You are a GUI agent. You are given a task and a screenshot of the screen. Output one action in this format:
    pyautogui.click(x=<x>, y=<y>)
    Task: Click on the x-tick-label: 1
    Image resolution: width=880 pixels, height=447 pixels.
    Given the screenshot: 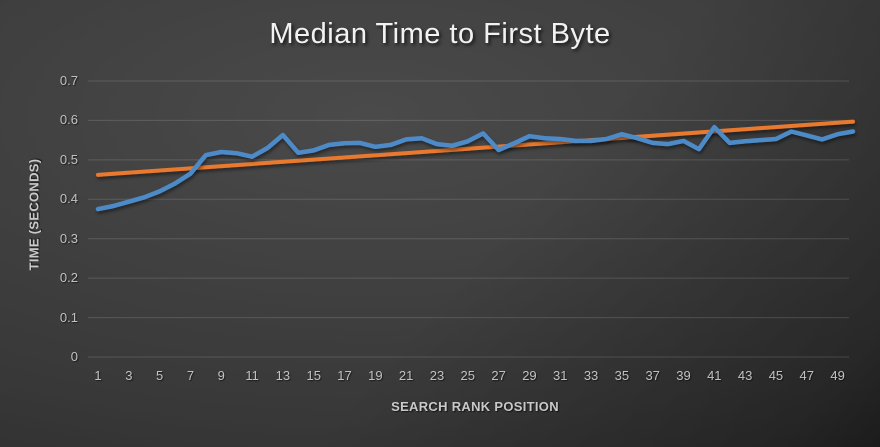 What is the action you would take?
    pyautogui.click(x=98, y=375)
    